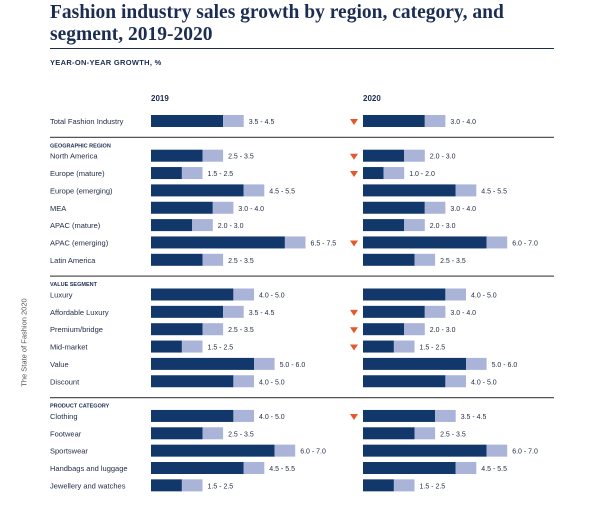  I want to click on data-label-2019: 6.0 - 7.0, so click(313, 452).